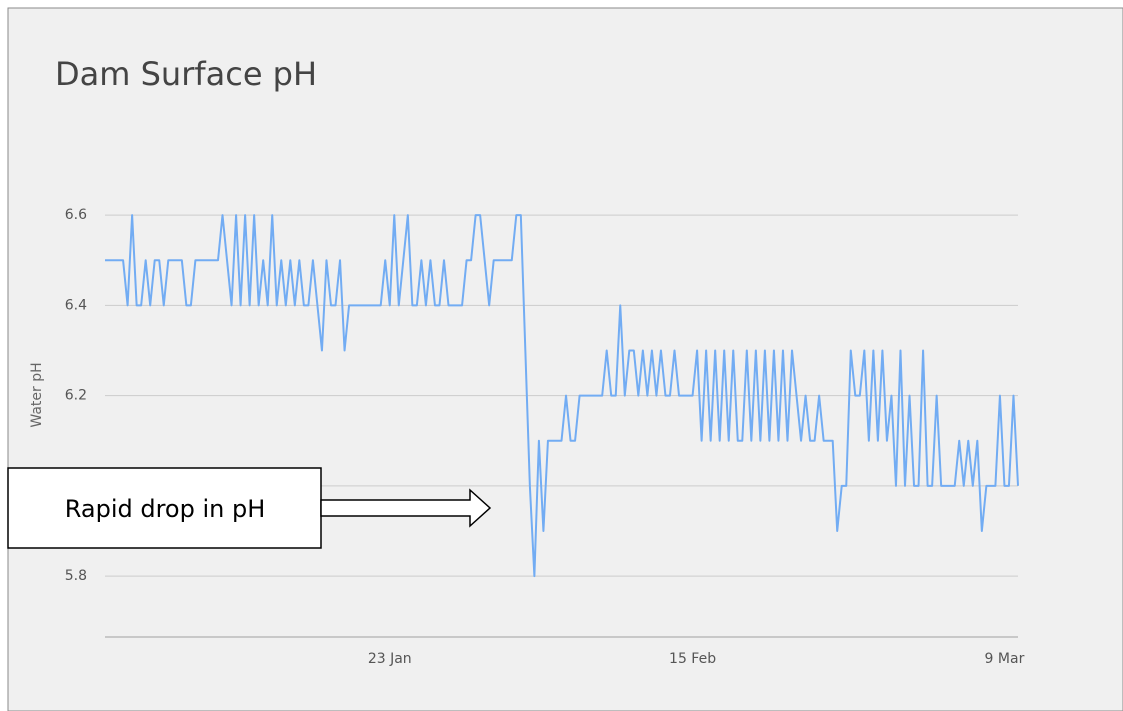  I want to click on y-tick-label: 5.8, so click(76, 576).